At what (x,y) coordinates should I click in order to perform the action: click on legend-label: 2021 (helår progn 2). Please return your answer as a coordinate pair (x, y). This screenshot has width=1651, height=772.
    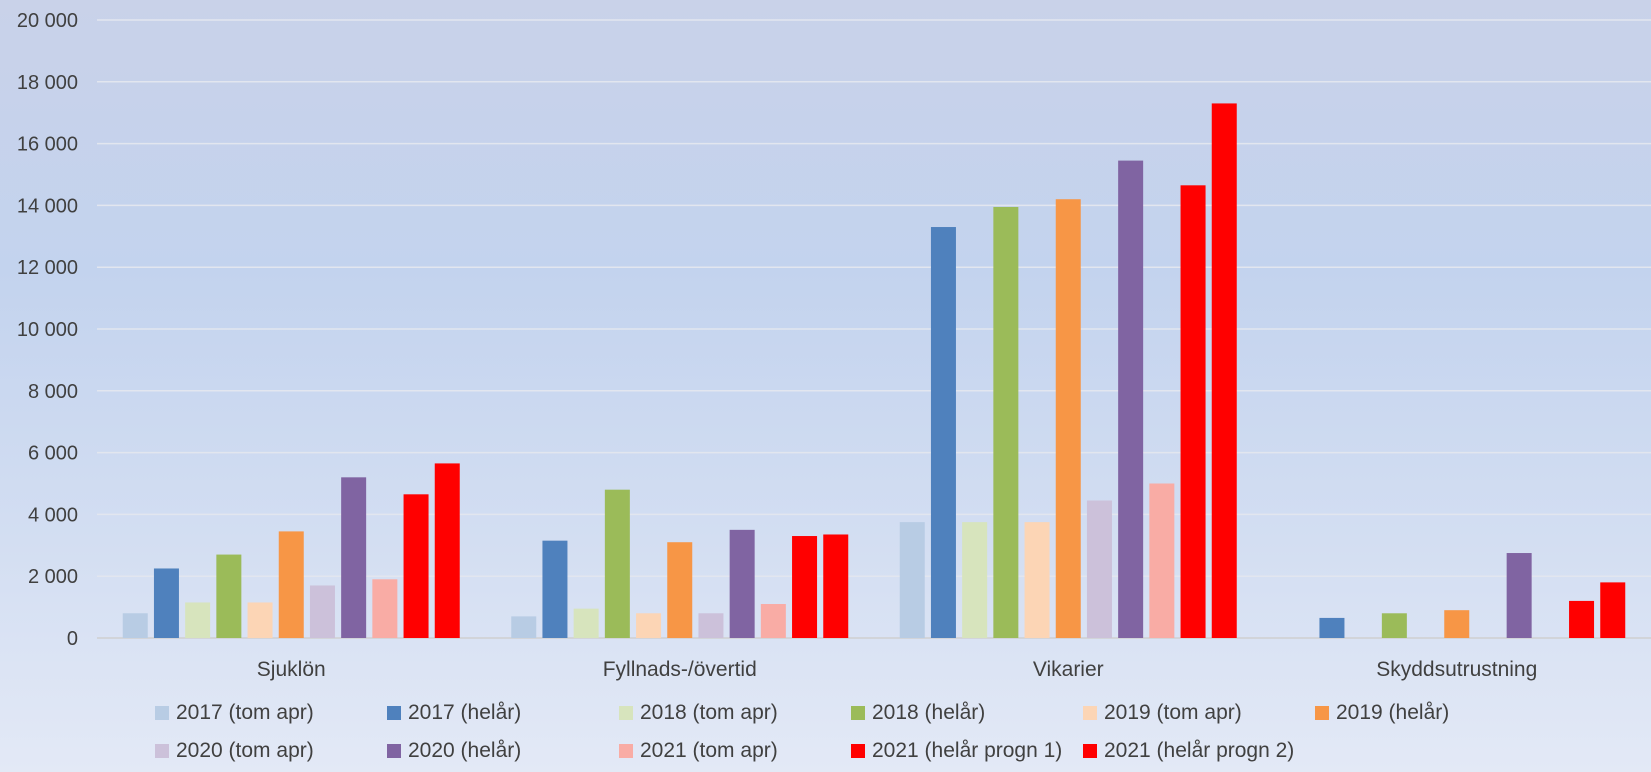
    Looking at the image, I should click on (1199, 750).